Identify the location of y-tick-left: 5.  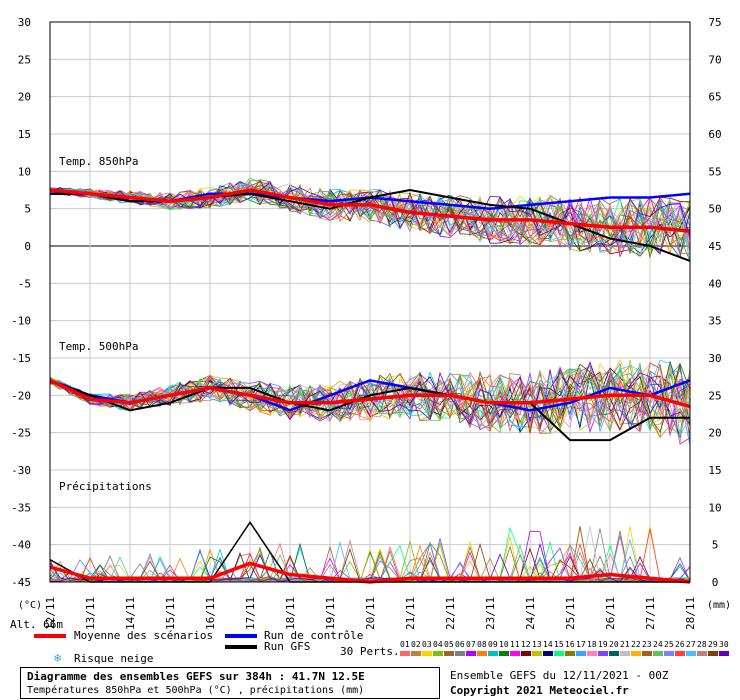
(27, 209).